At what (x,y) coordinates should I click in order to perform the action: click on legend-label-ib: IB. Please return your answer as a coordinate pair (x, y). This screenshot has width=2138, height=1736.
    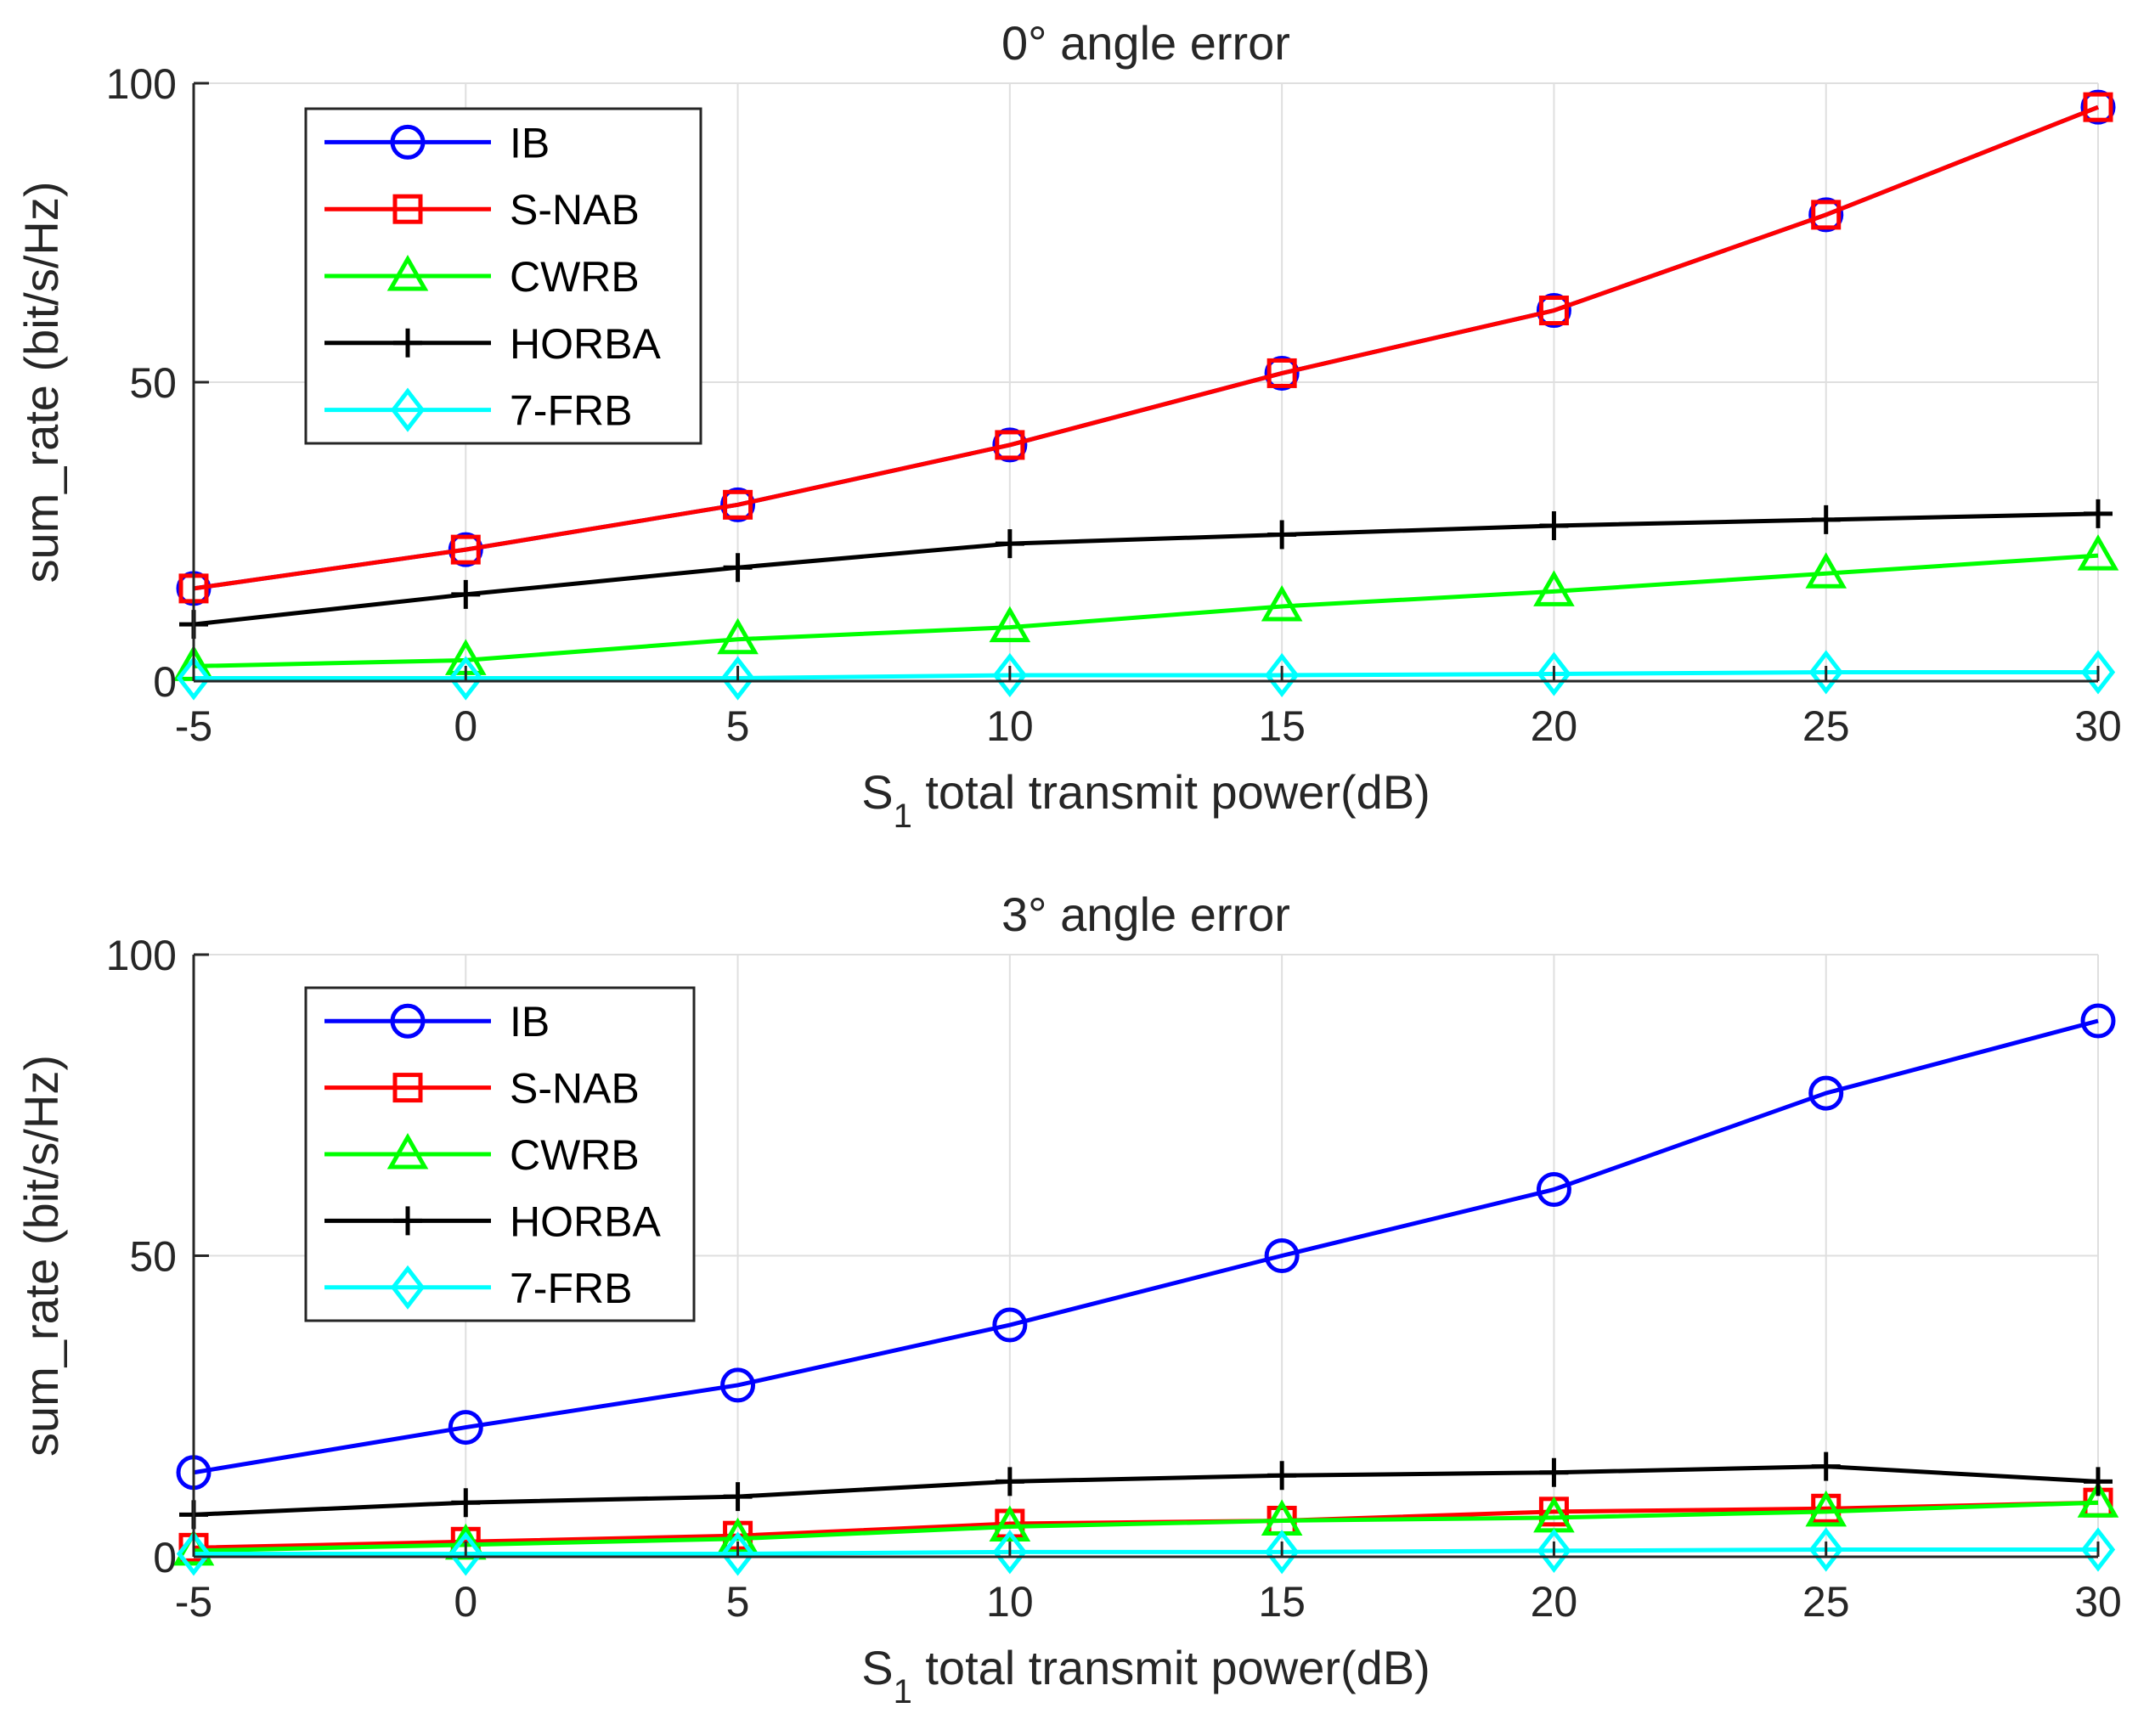
    Looking at the image, I should click on (530, 1022).